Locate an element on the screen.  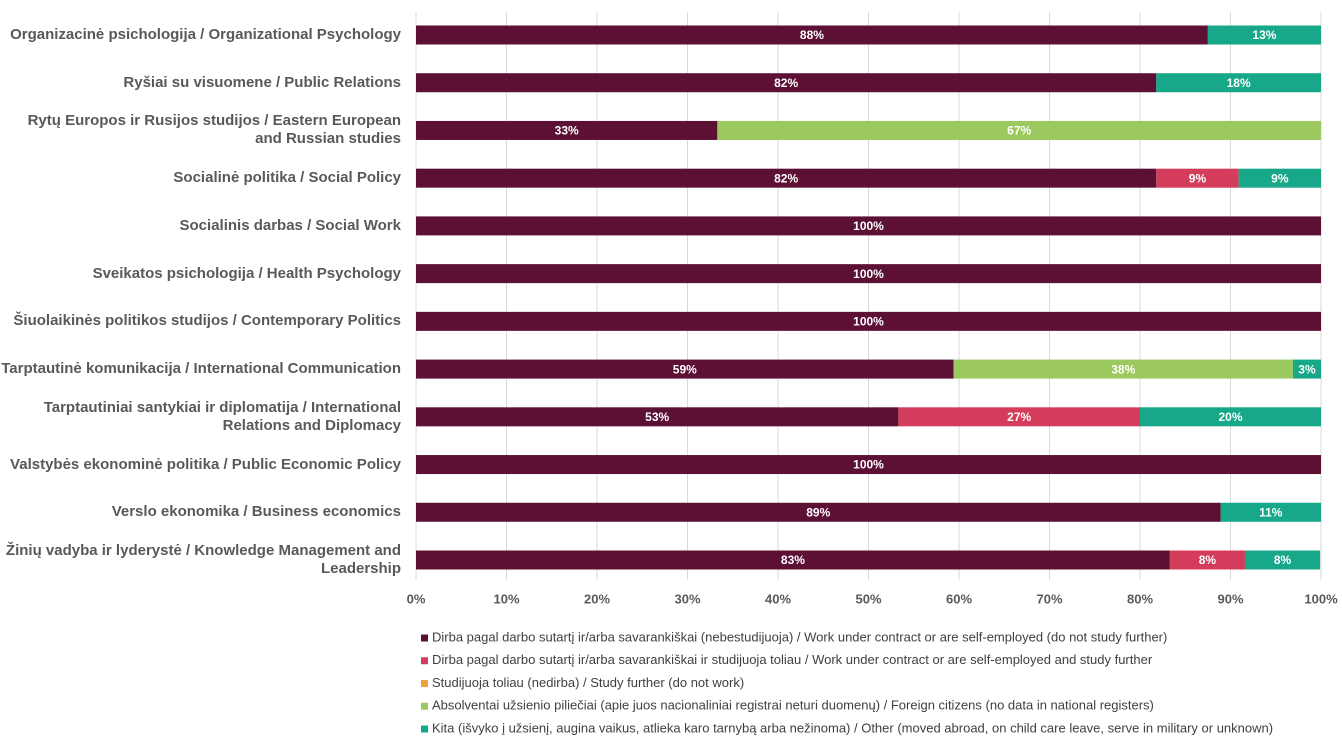
data-label: 27% is located at coordinates (1019, 417).